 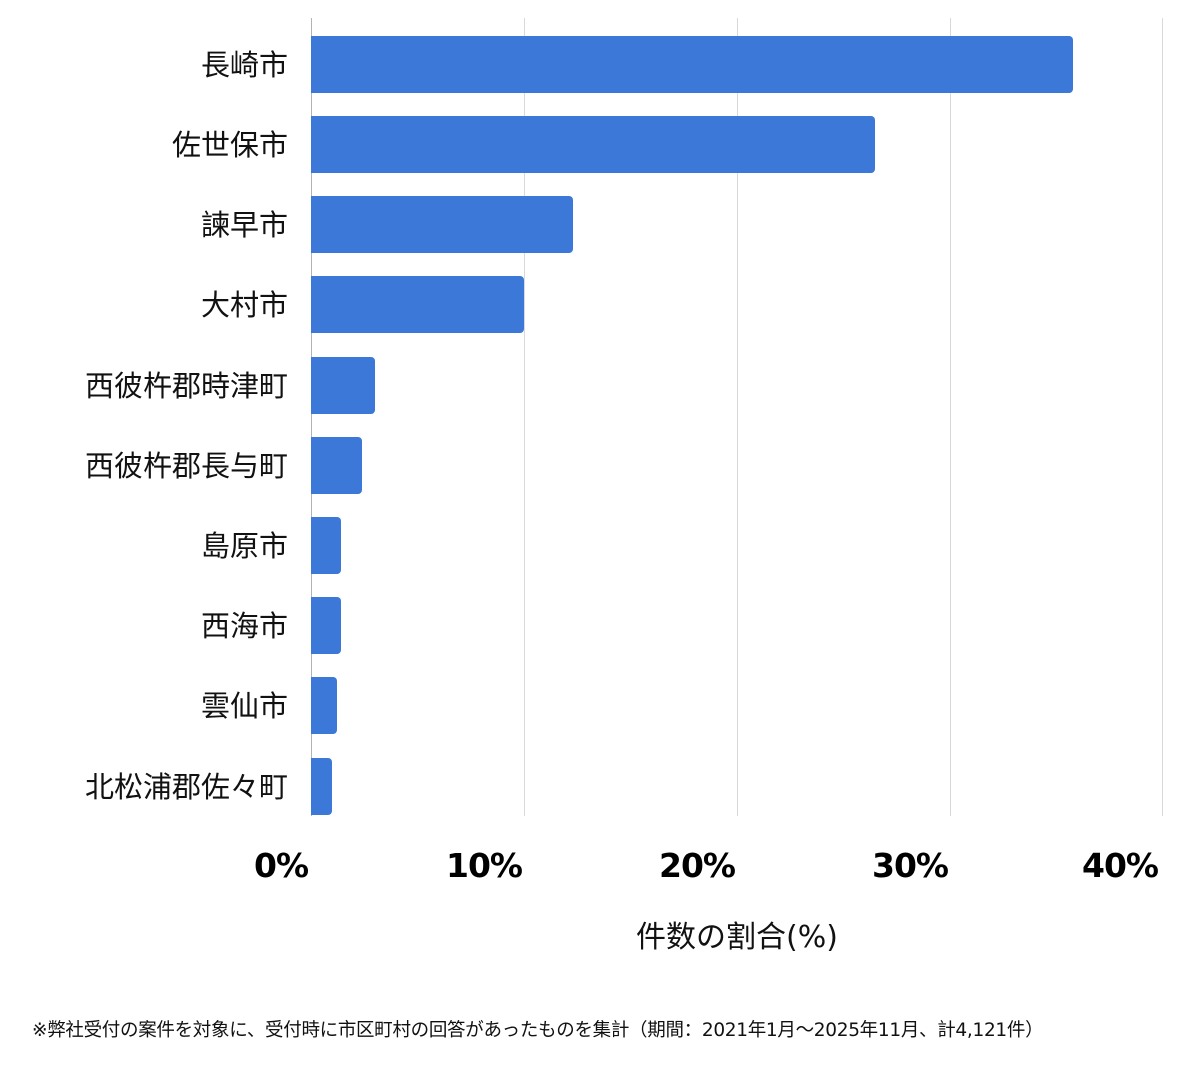 I want to click on bar-row: 西彼杵郡時津町, so click(x=600, y=386).